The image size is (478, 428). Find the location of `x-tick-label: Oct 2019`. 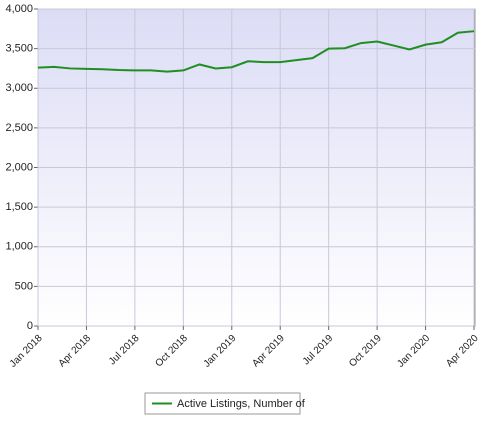

x-tick-label: Oct 2019 is located at coordinates (365, 351).